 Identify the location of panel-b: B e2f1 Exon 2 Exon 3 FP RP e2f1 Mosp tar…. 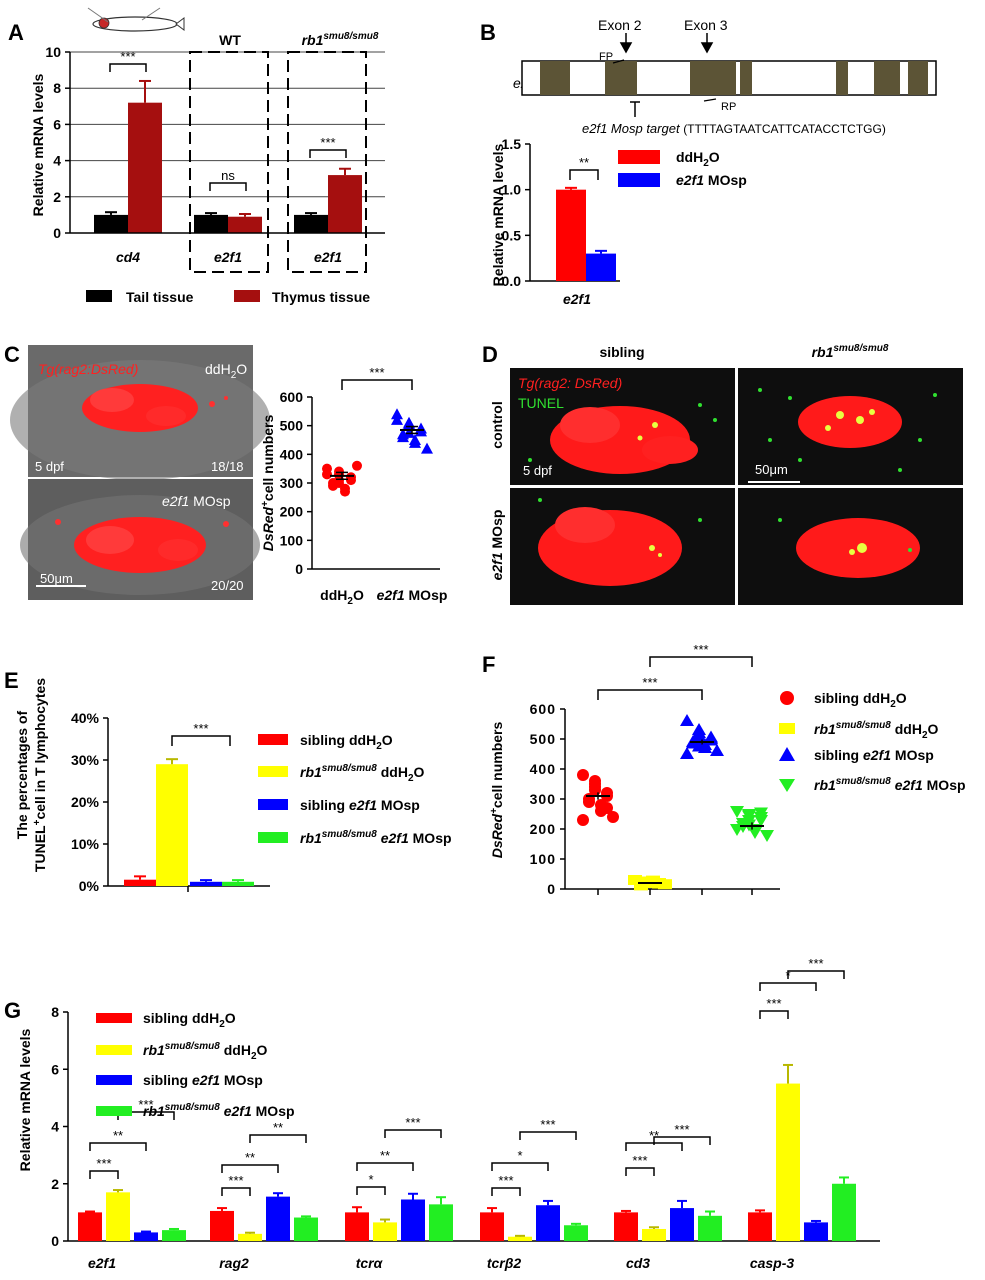
(708, 162).